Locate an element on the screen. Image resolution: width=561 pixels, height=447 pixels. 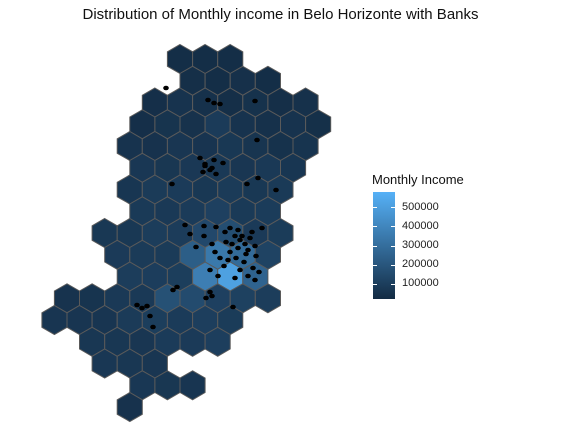
legend-tick-label: 200000 is located at coordinates (420, 264).